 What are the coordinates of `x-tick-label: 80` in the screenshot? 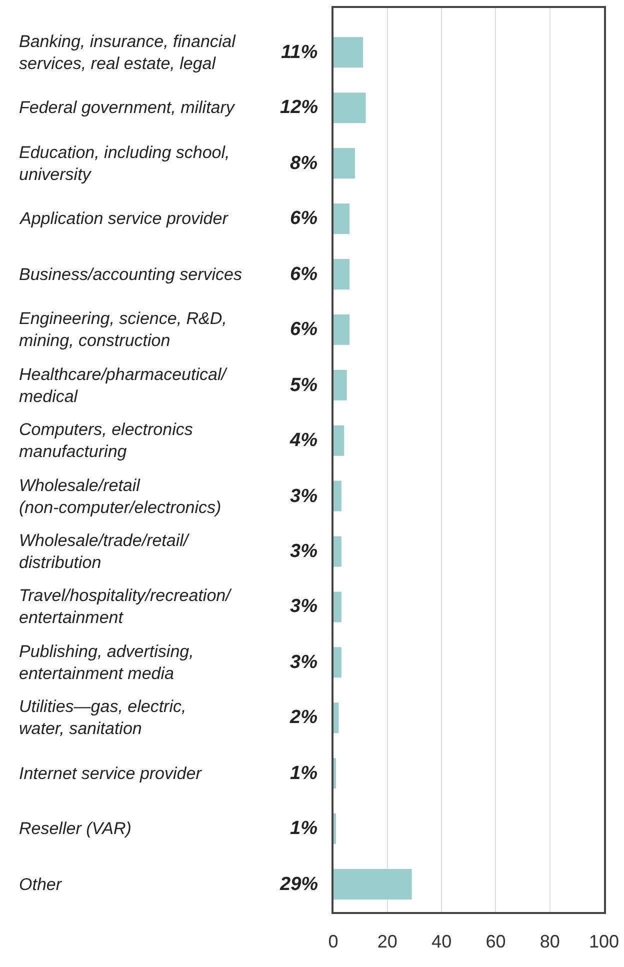 It's located at (550, 941).